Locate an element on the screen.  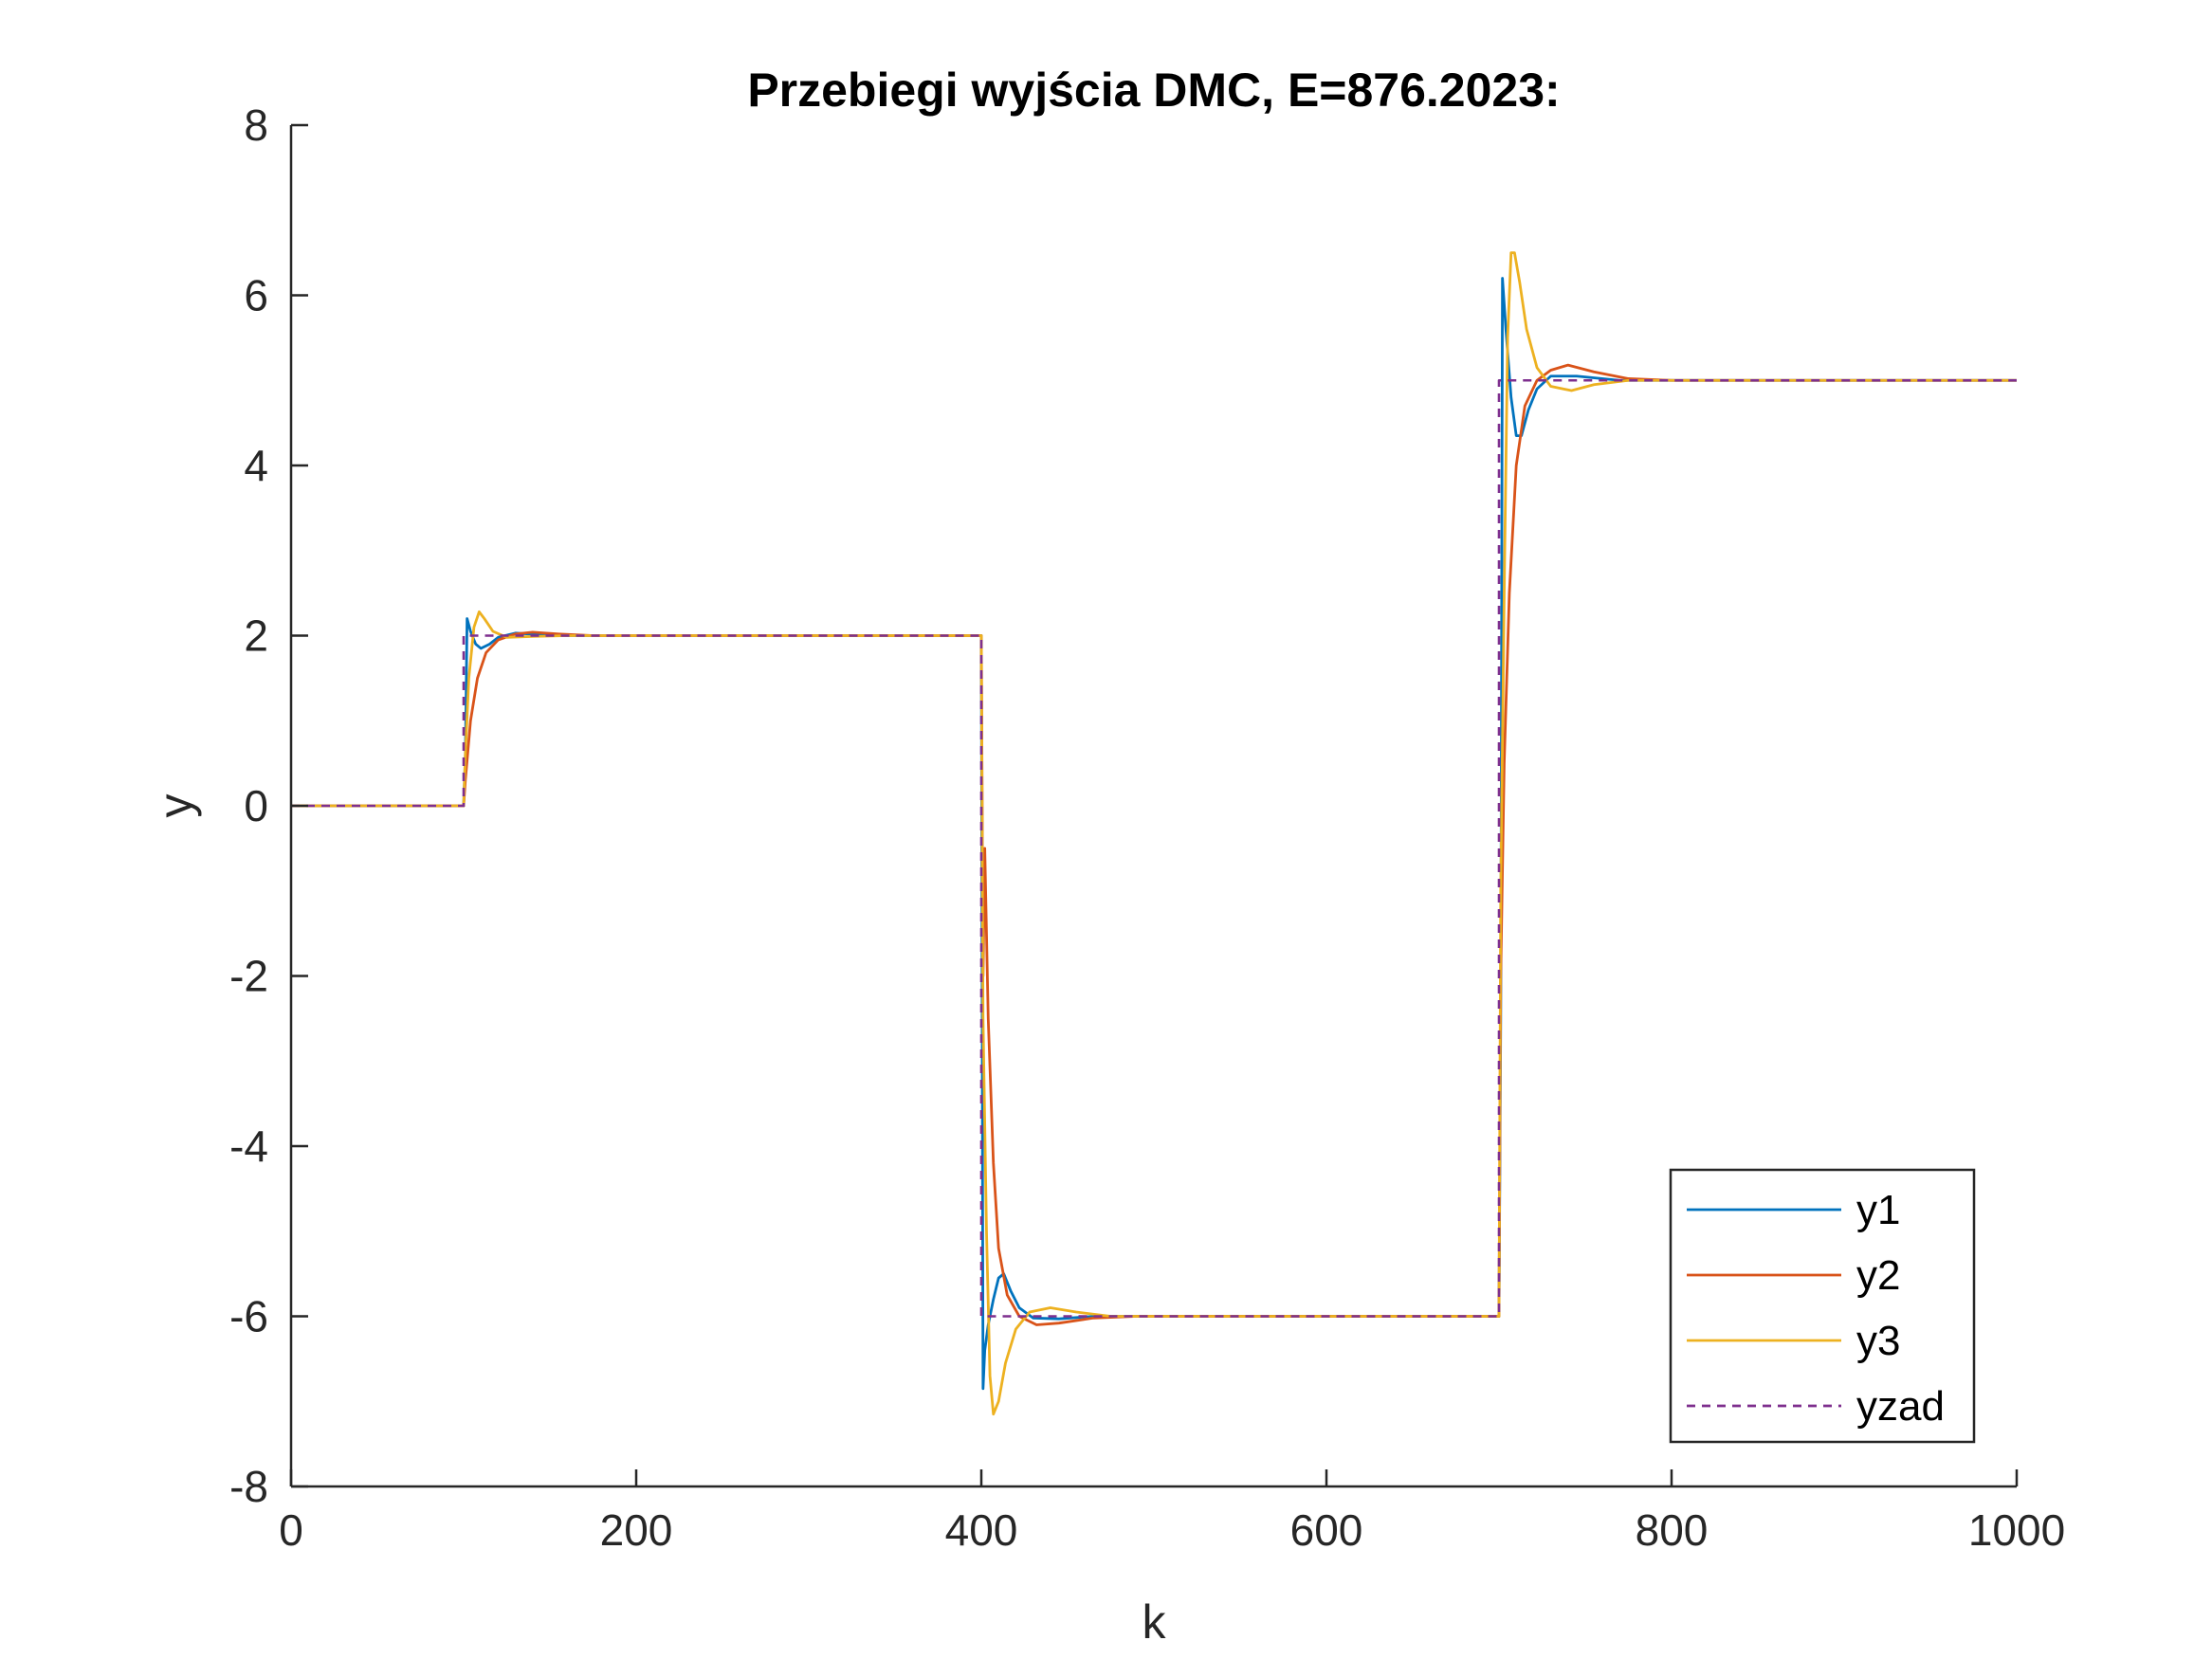
x-tick-label: 1000 is located at coordinates (2016, 1530).